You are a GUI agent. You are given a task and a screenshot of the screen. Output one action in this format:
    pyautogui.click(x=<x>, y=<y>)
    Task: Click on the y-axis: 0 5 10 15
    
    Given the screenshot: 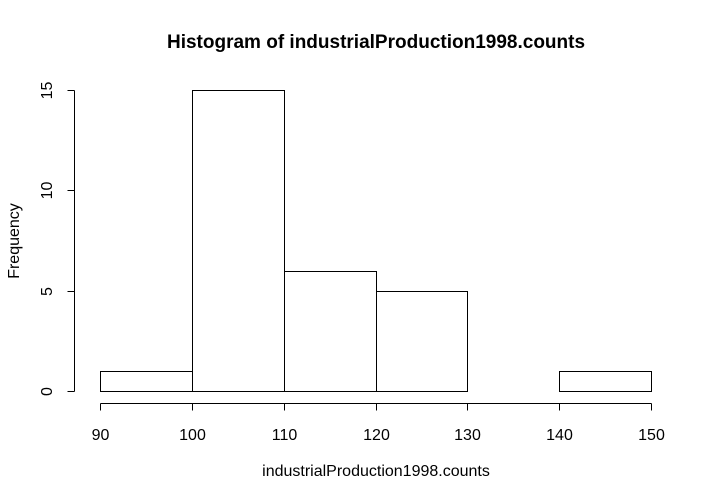 What is the action you would take?
    pyautogui.click(x=57, y=239)
    